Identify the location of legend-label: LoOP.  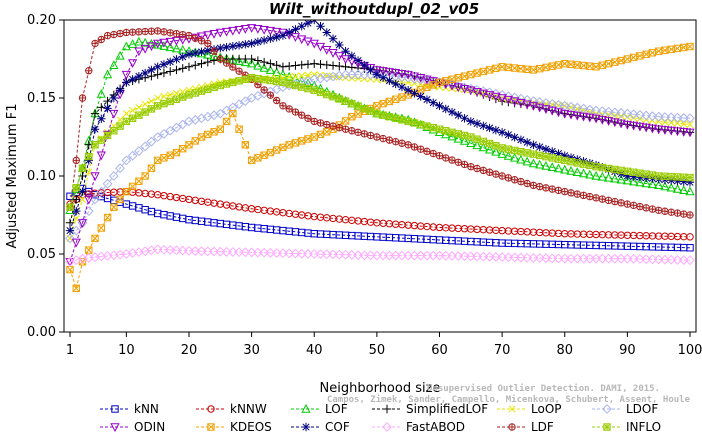
(546, 409).